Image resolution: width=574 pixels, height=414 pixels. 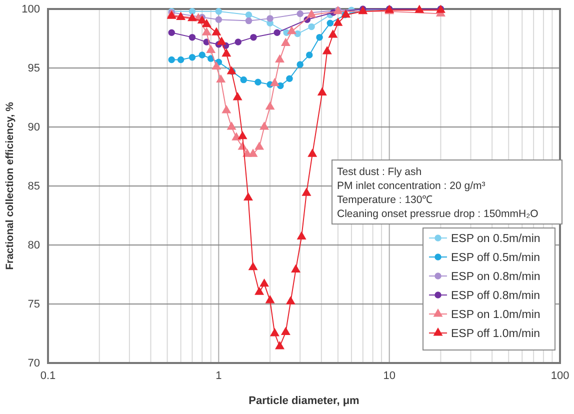 What do you see at coordinates (304, 401) in the screenshot?
I see `x-axis-title: Particle diameter, μm` at bounding box center [304, 401].